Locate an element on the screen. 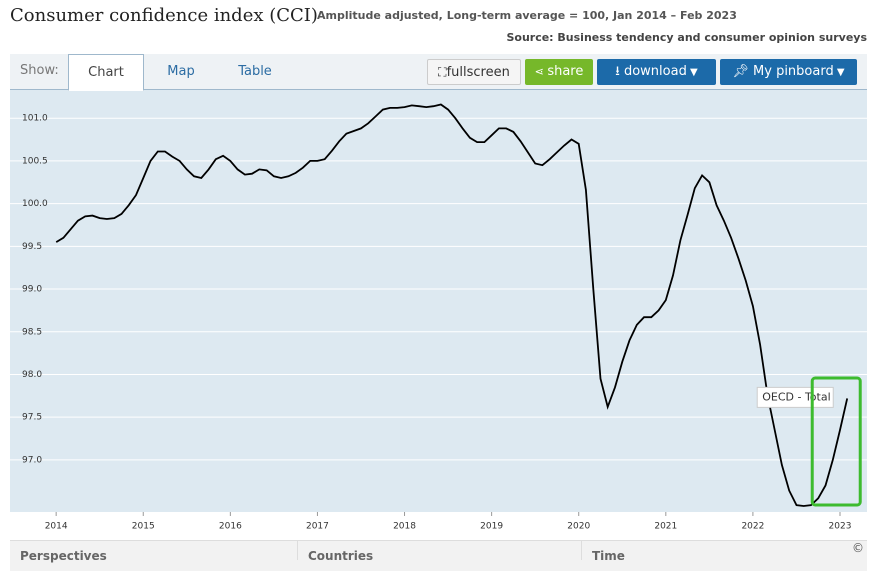  fullscreen-button: ⛶fullscreen is located at coordinates (474, 72).